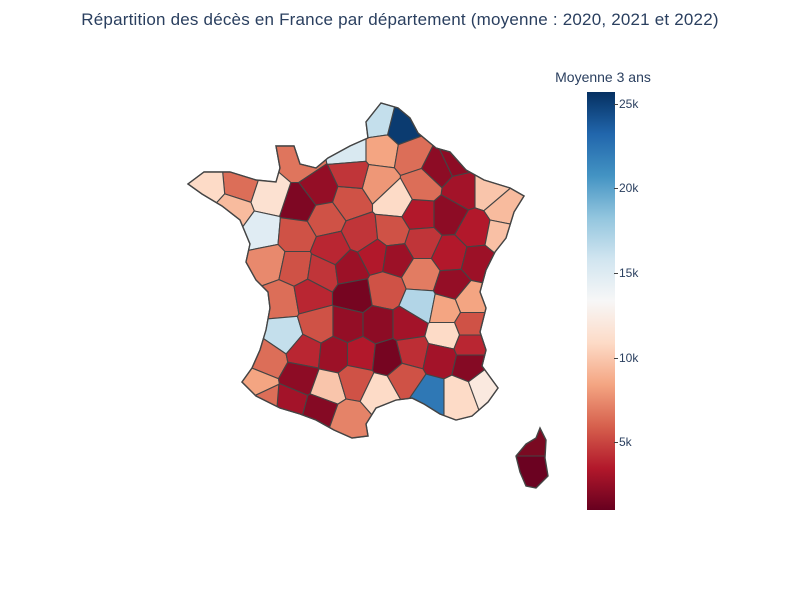 The height and width of the screenshot is (600, 800). Describe the element at coordinates (626, 188) in the screenshot. I see `colorbar-tick-label: 20k` at that location.